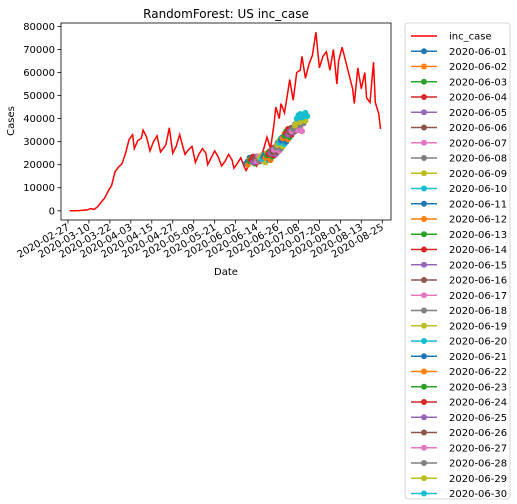  What do you see at coordinates (478, 52) in the screenshot?
I see `legend-label: 2020-06-01` at bounding box center [478, 52].